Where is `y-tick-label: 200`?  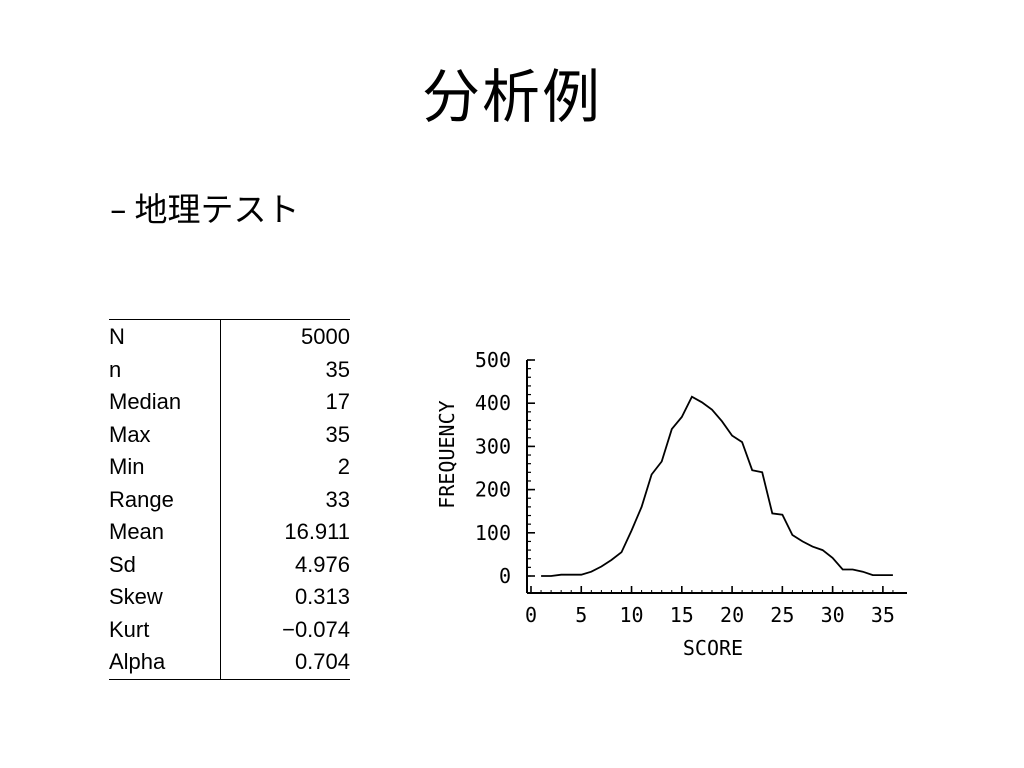
y-tick-label: 200 is located at coordinates (493, 490).